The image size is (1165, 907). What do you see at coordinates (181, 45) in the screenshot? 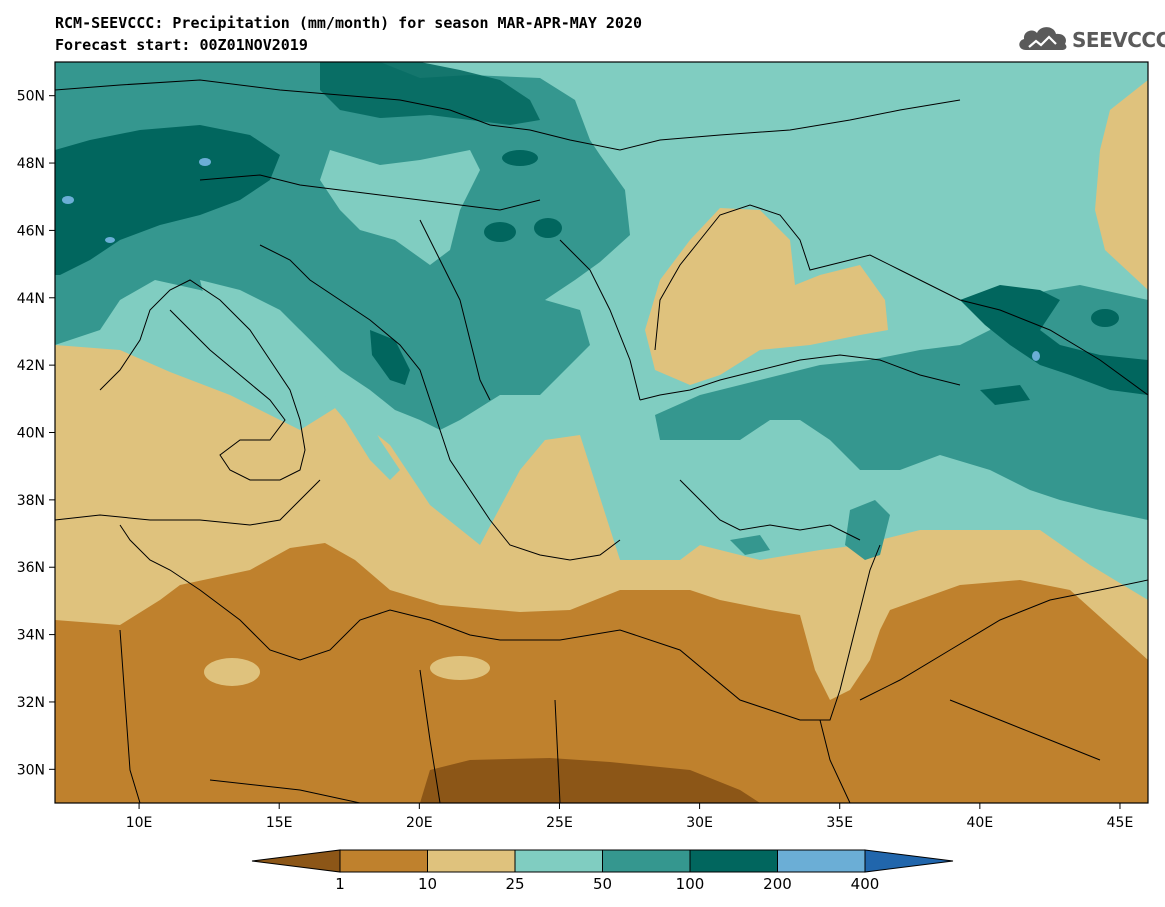
I see `forecast-start-label: Forecast start: 00Z01NOV2019` at bounding box center [181, 45].